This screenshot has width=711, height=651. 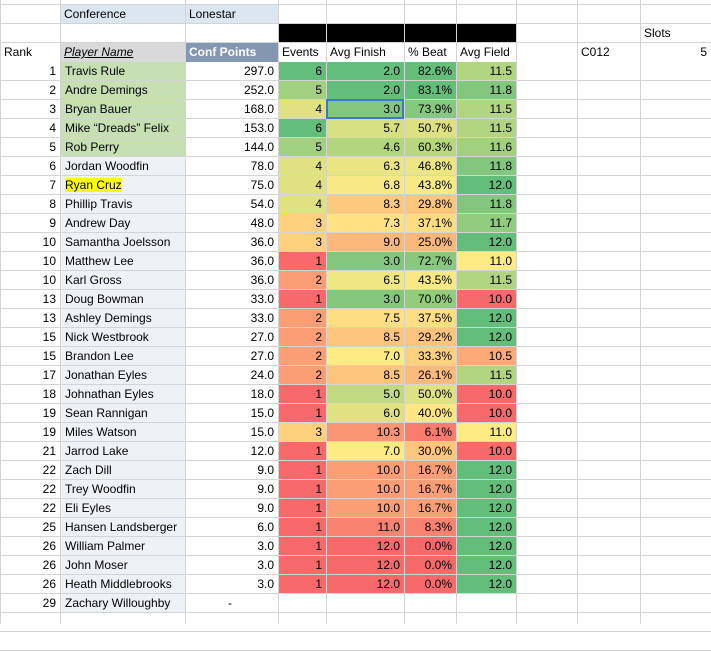 I want to click on cell-events: 4, so click(x=302, y=204).